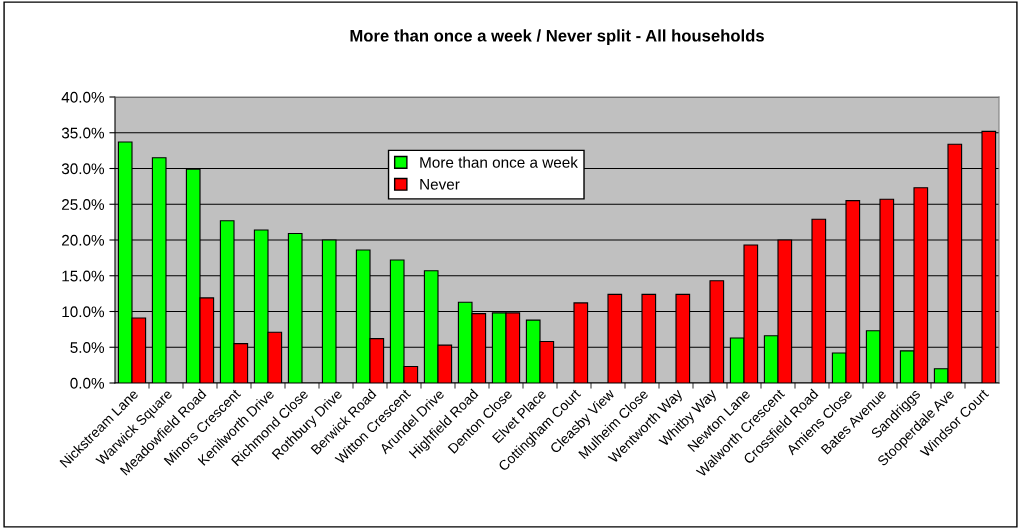  I want to click on chart-title: More than once a week / Never split - All households, so click(557, 37).